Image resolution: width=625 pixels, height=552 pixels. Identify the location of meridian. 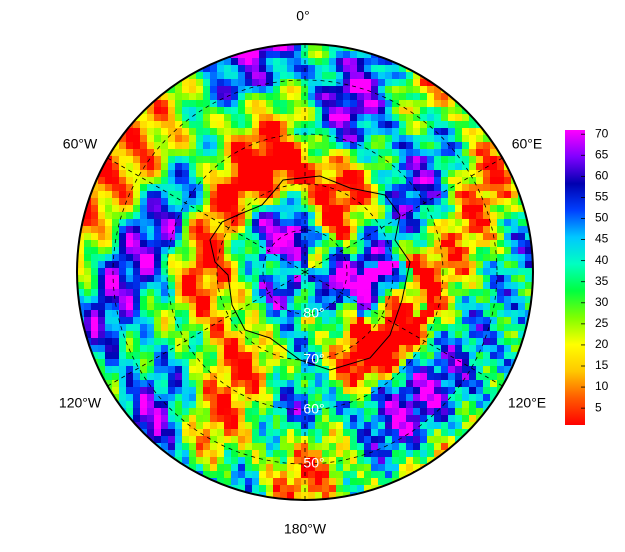
(206, 329).